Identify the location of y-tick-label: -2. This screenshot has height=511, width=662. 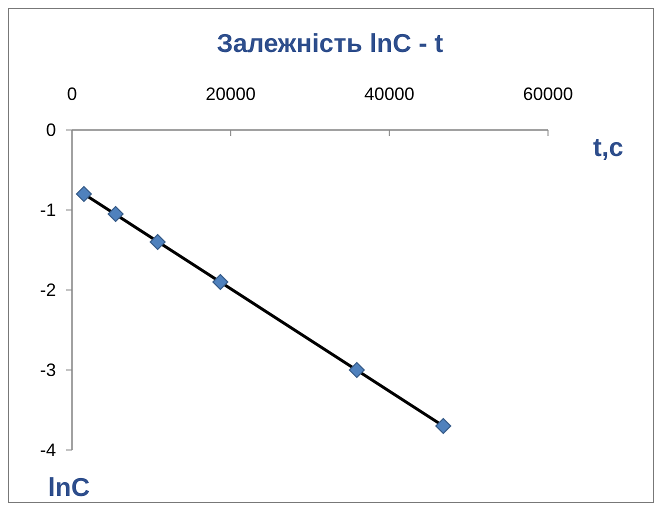
(48, 290).